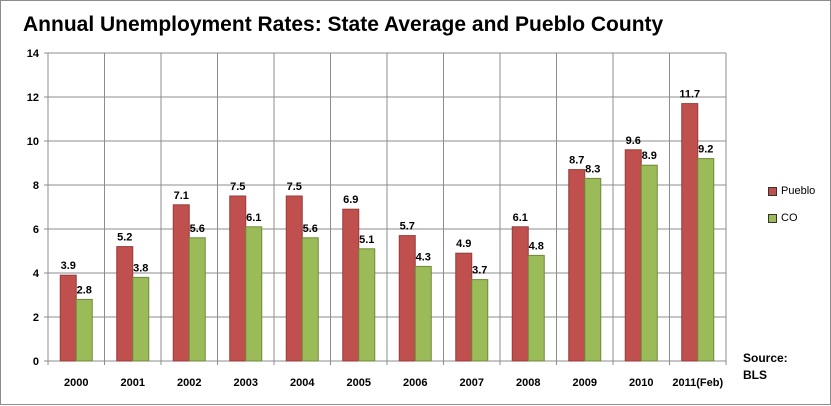  I want to click on x-tick-label: 2001, so click(133, 383).